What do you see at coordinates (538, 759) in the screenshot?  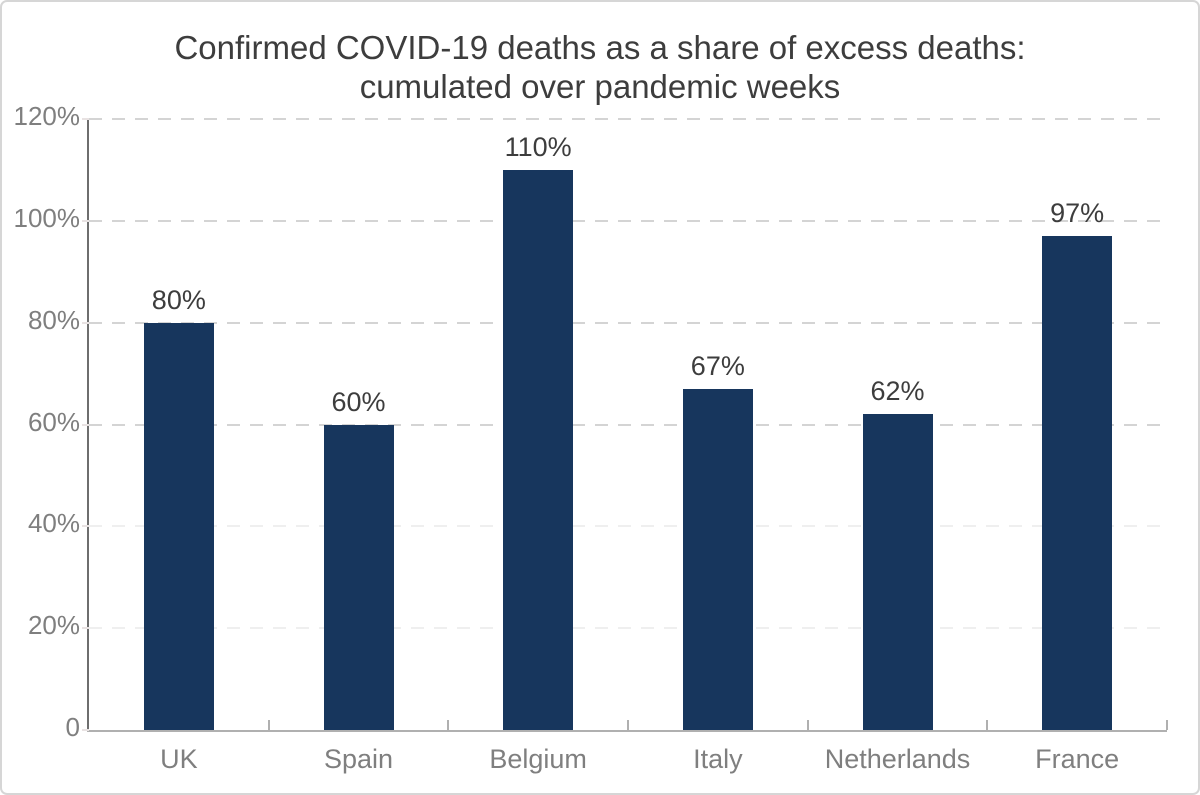 I see `x-label-belgium: Belgium` at bounding box center [538, 759].